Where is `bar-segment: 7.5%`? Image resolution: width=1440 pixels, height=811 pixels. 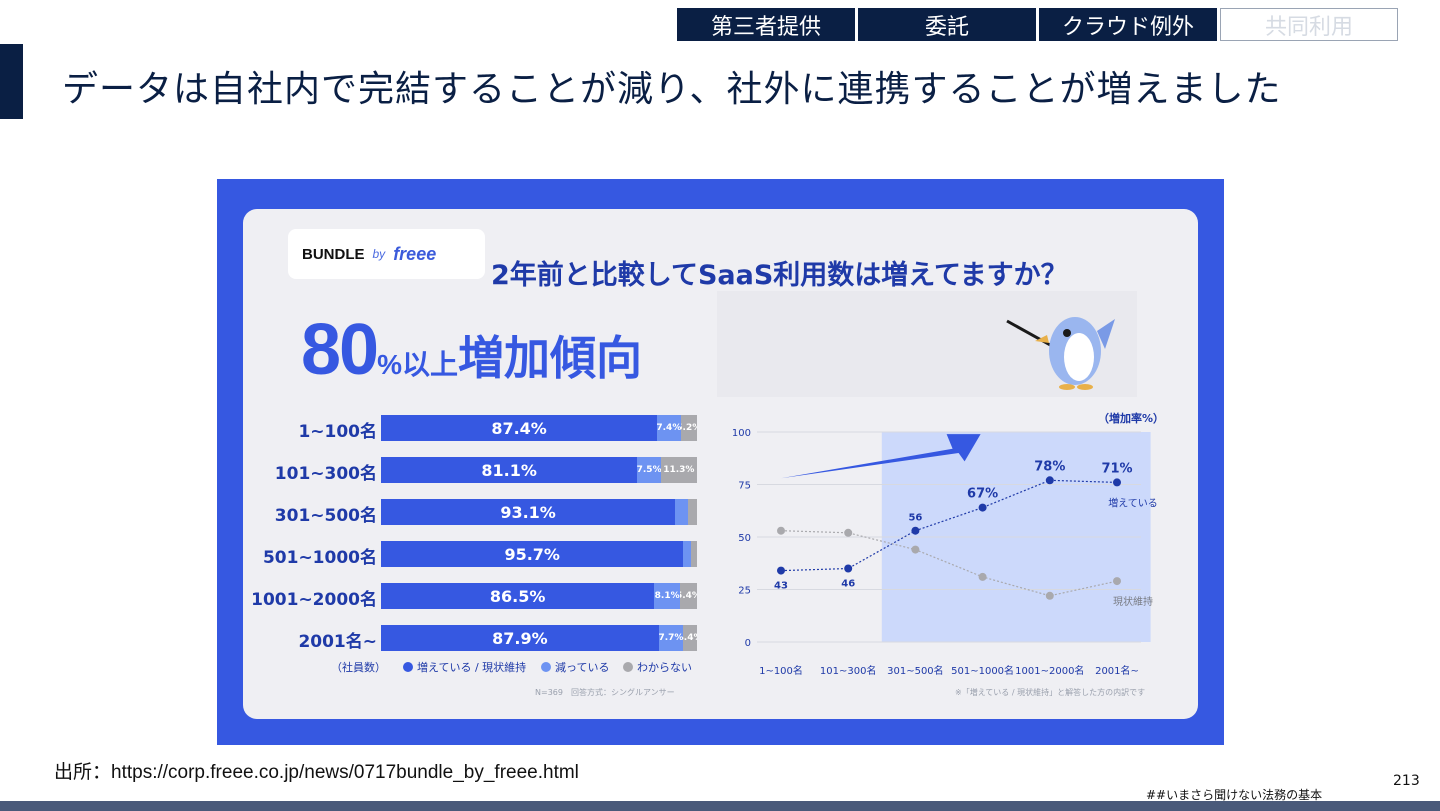 bar-segment: 7.5% is located at coordinates (649, 470).